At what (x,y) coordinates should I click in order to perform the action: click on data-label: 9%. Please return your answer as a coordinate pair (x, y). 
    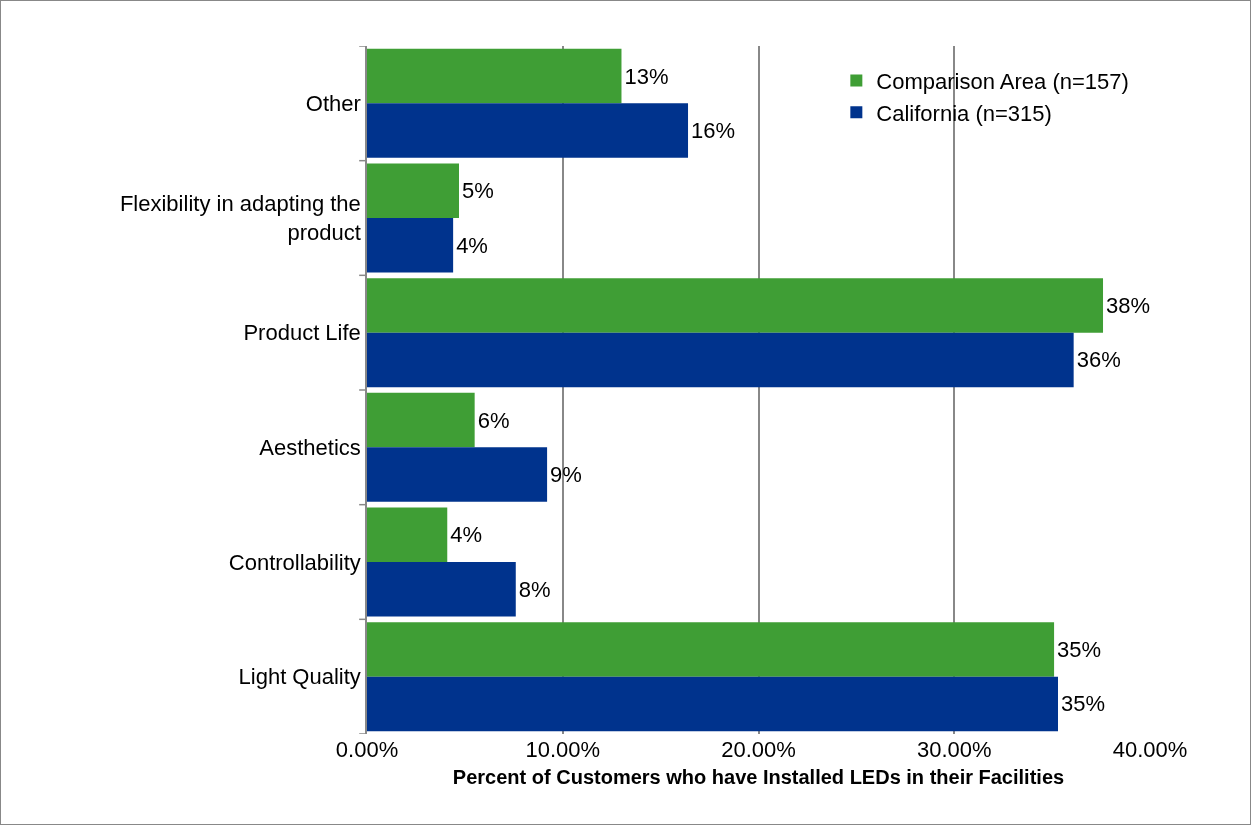
    Looking at the image, I should click on (566, 475).